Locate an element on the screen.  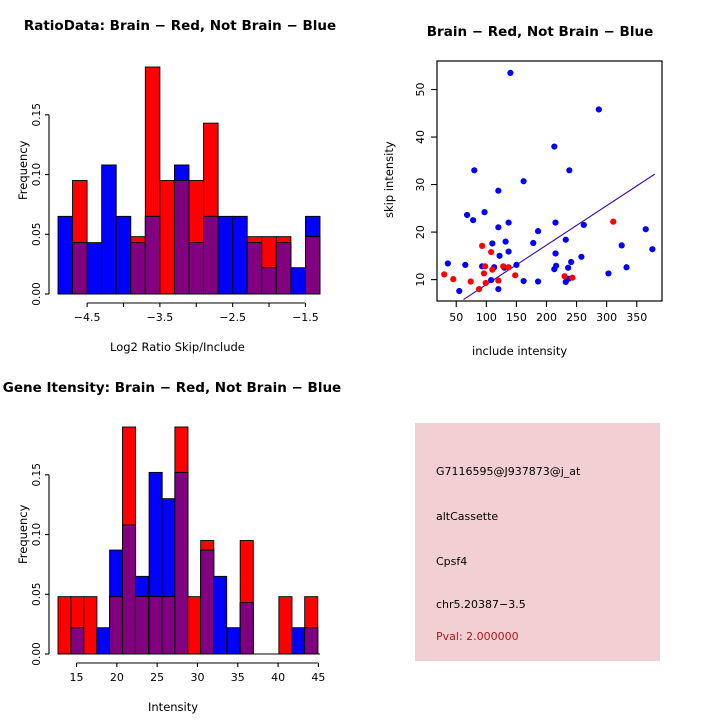
x-tick-label: −2.5 is located at coordinates (232, 317).